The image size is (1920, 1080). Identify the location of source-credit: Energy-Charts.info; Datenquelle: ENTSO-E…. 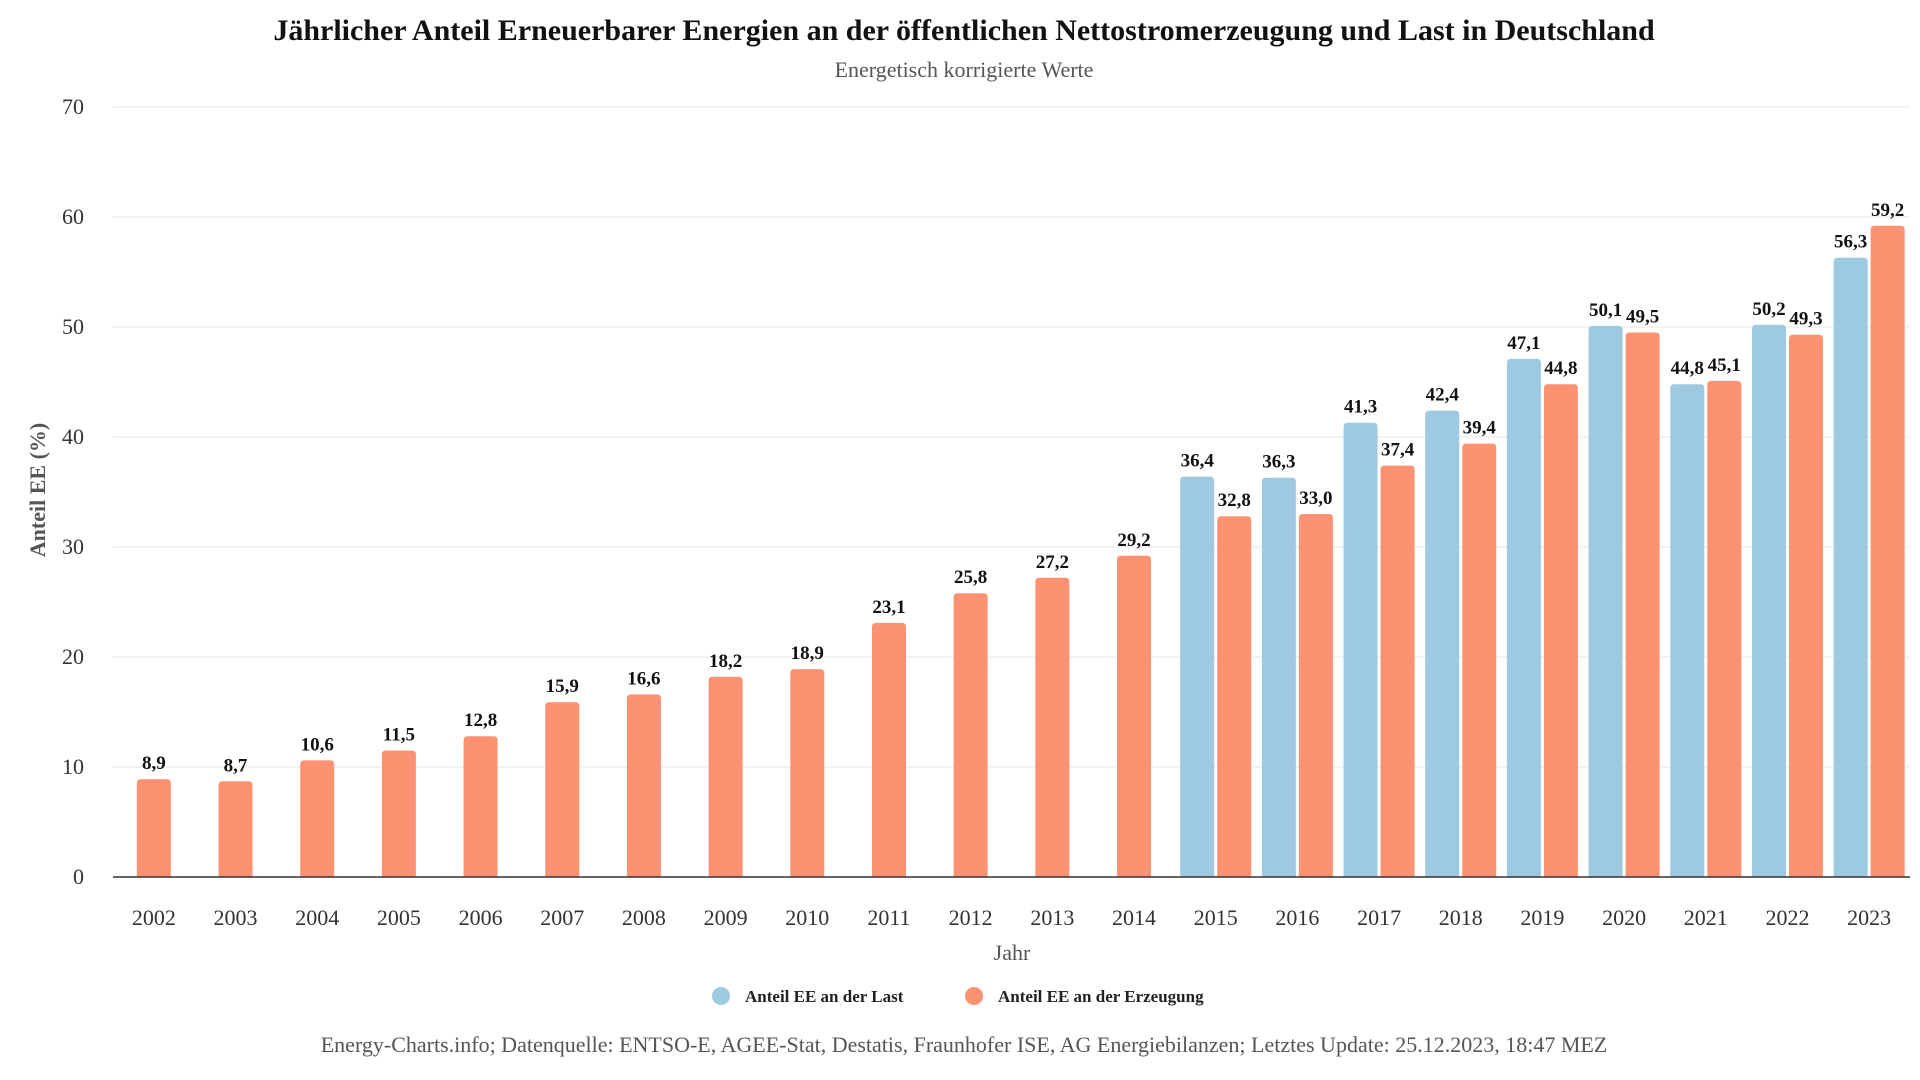
(964, 1044).